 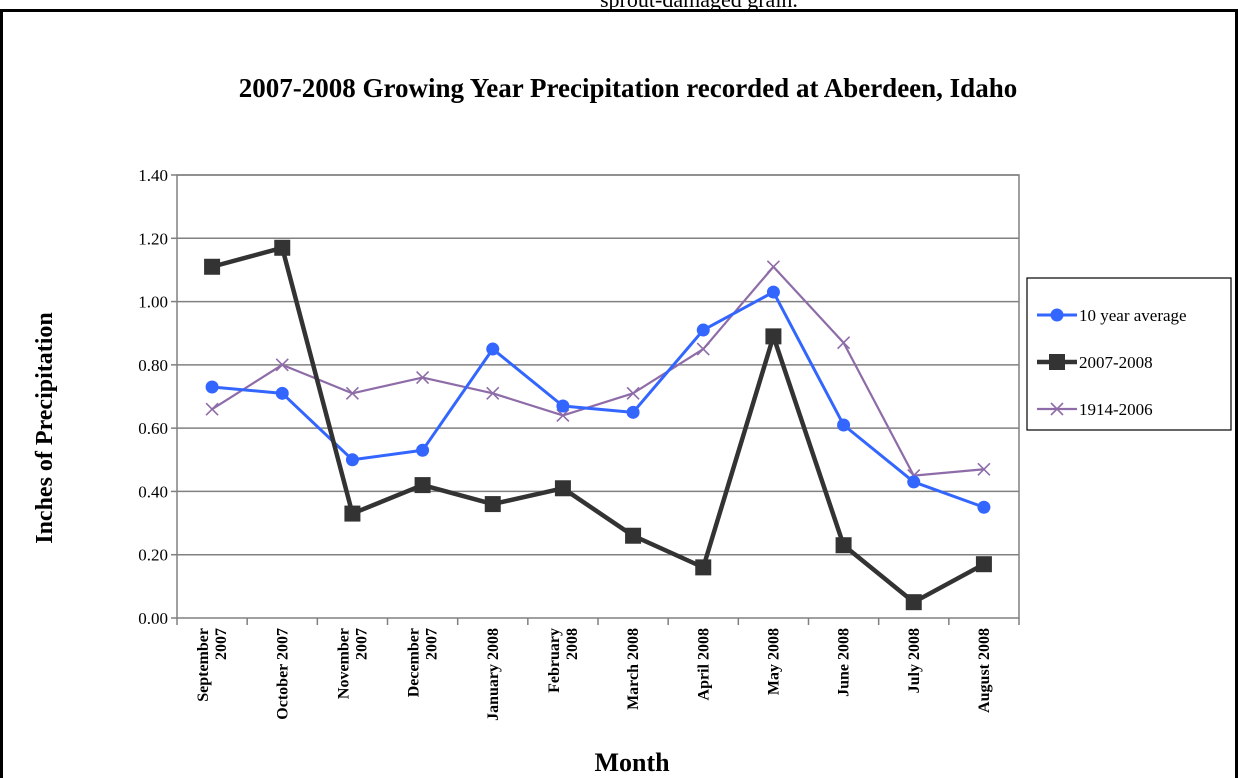 I want to click on x-tick-label: April 2008, so click(x=703, y=664).